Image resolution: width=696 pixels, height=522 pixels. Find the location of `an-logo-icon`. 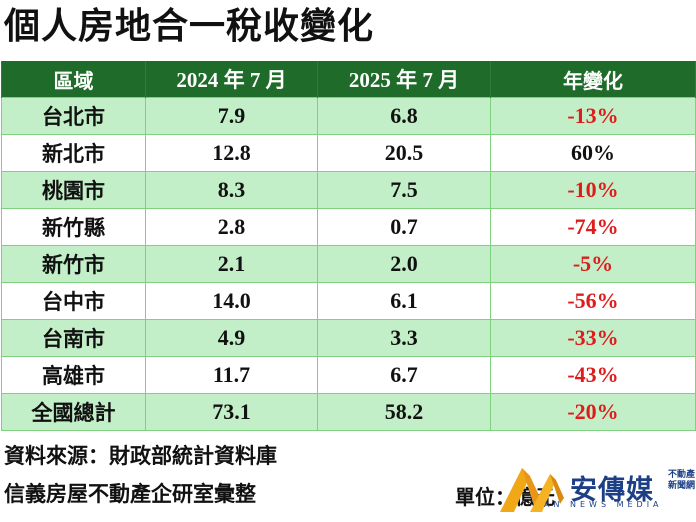

an-logo-icon is located at coordinates (532, 490).